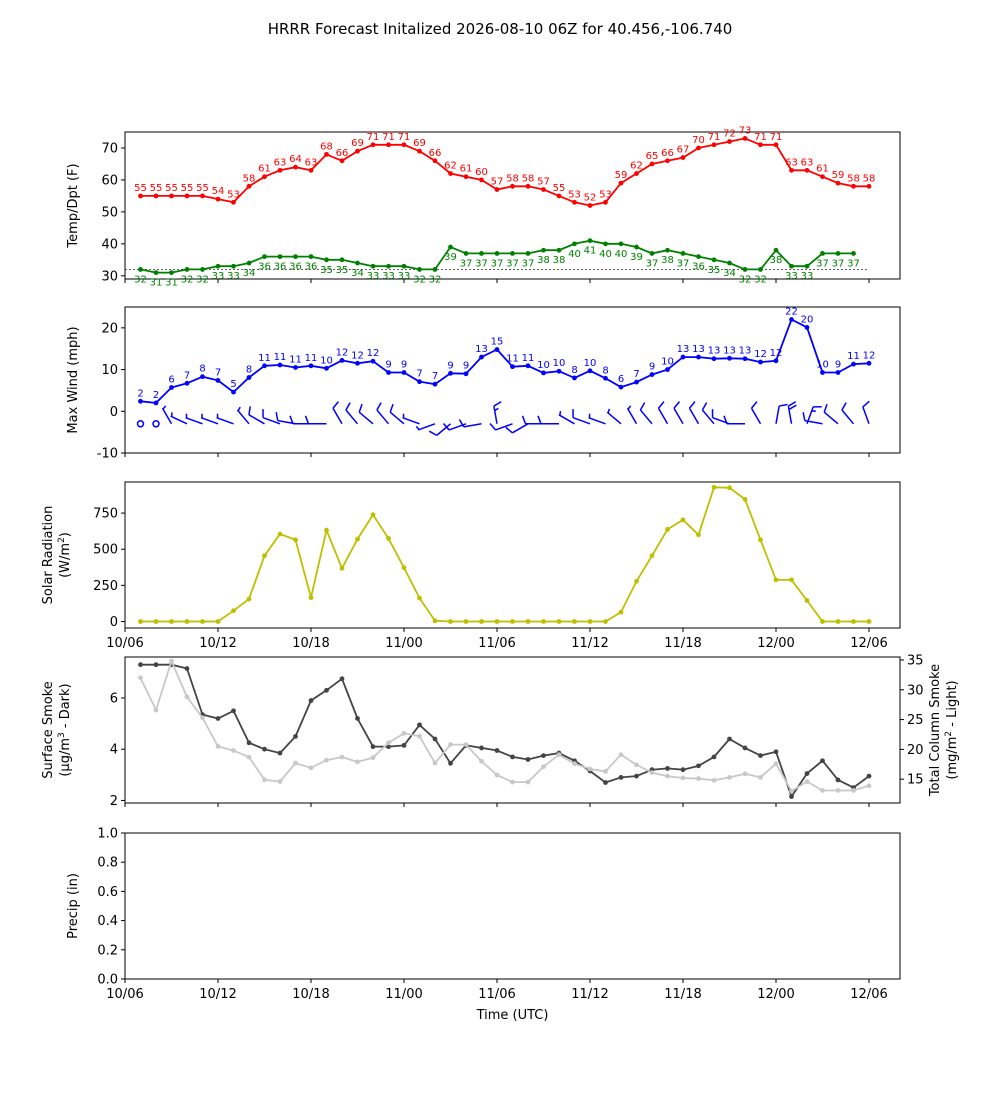  Describe the element at coordinates (574, 370) in the screenshot. I see `wind-series-0-data-label: 8` at that location.